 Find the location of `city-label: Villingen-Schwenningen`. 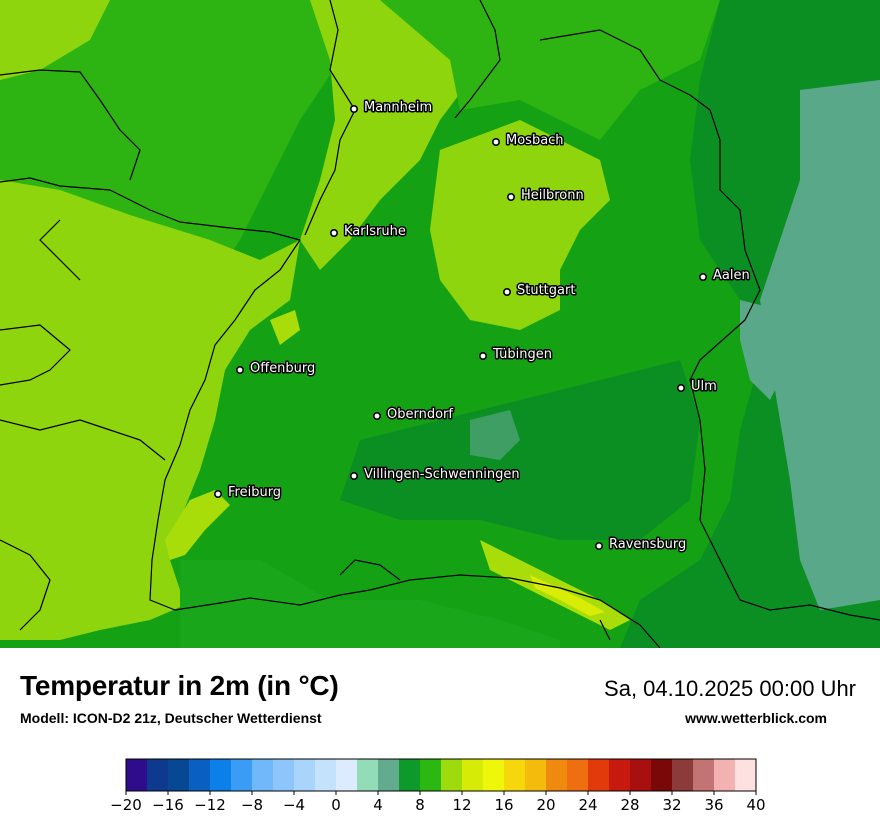

city-label: Villingen-Schwenningen is located at coordinates (442, 474).